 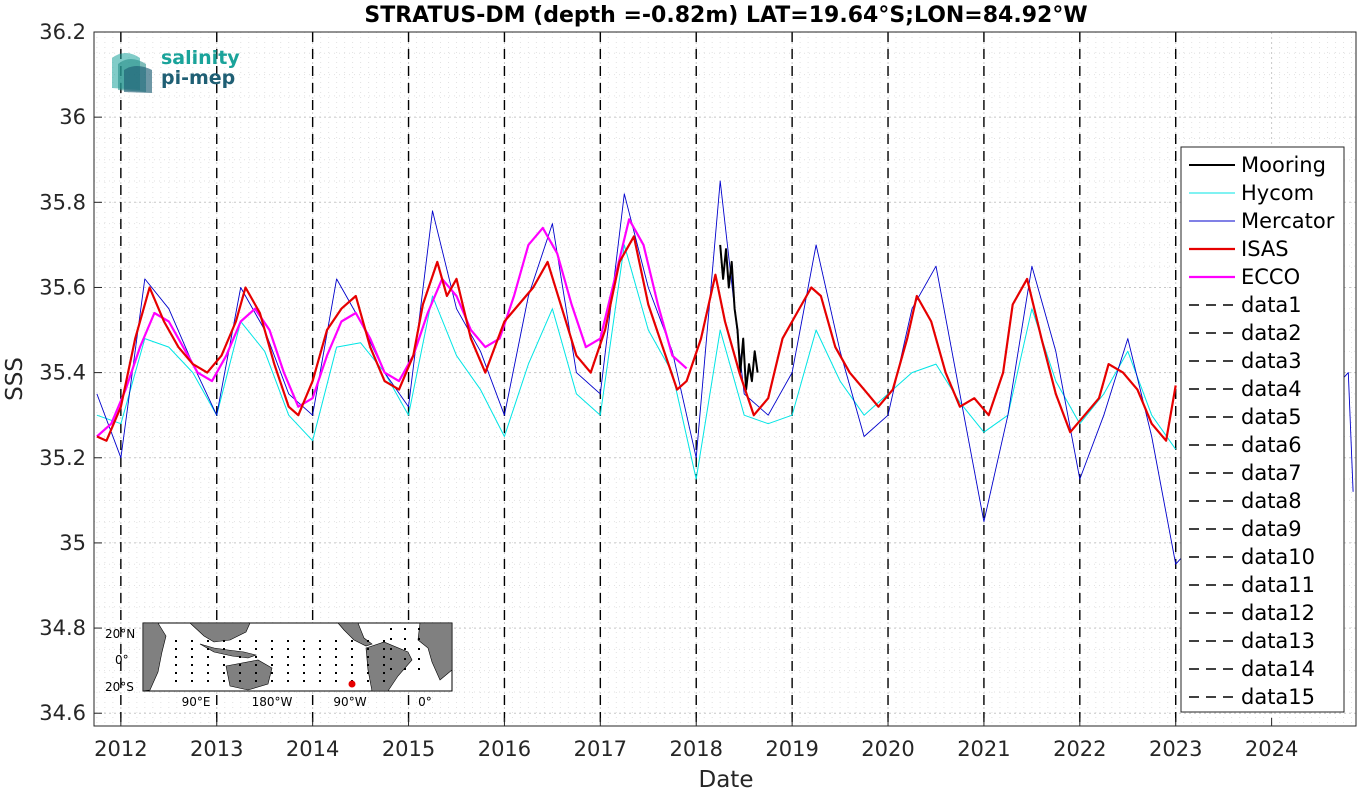 I want to click on y-axis-label: SSS, so click(x=15, y=379).